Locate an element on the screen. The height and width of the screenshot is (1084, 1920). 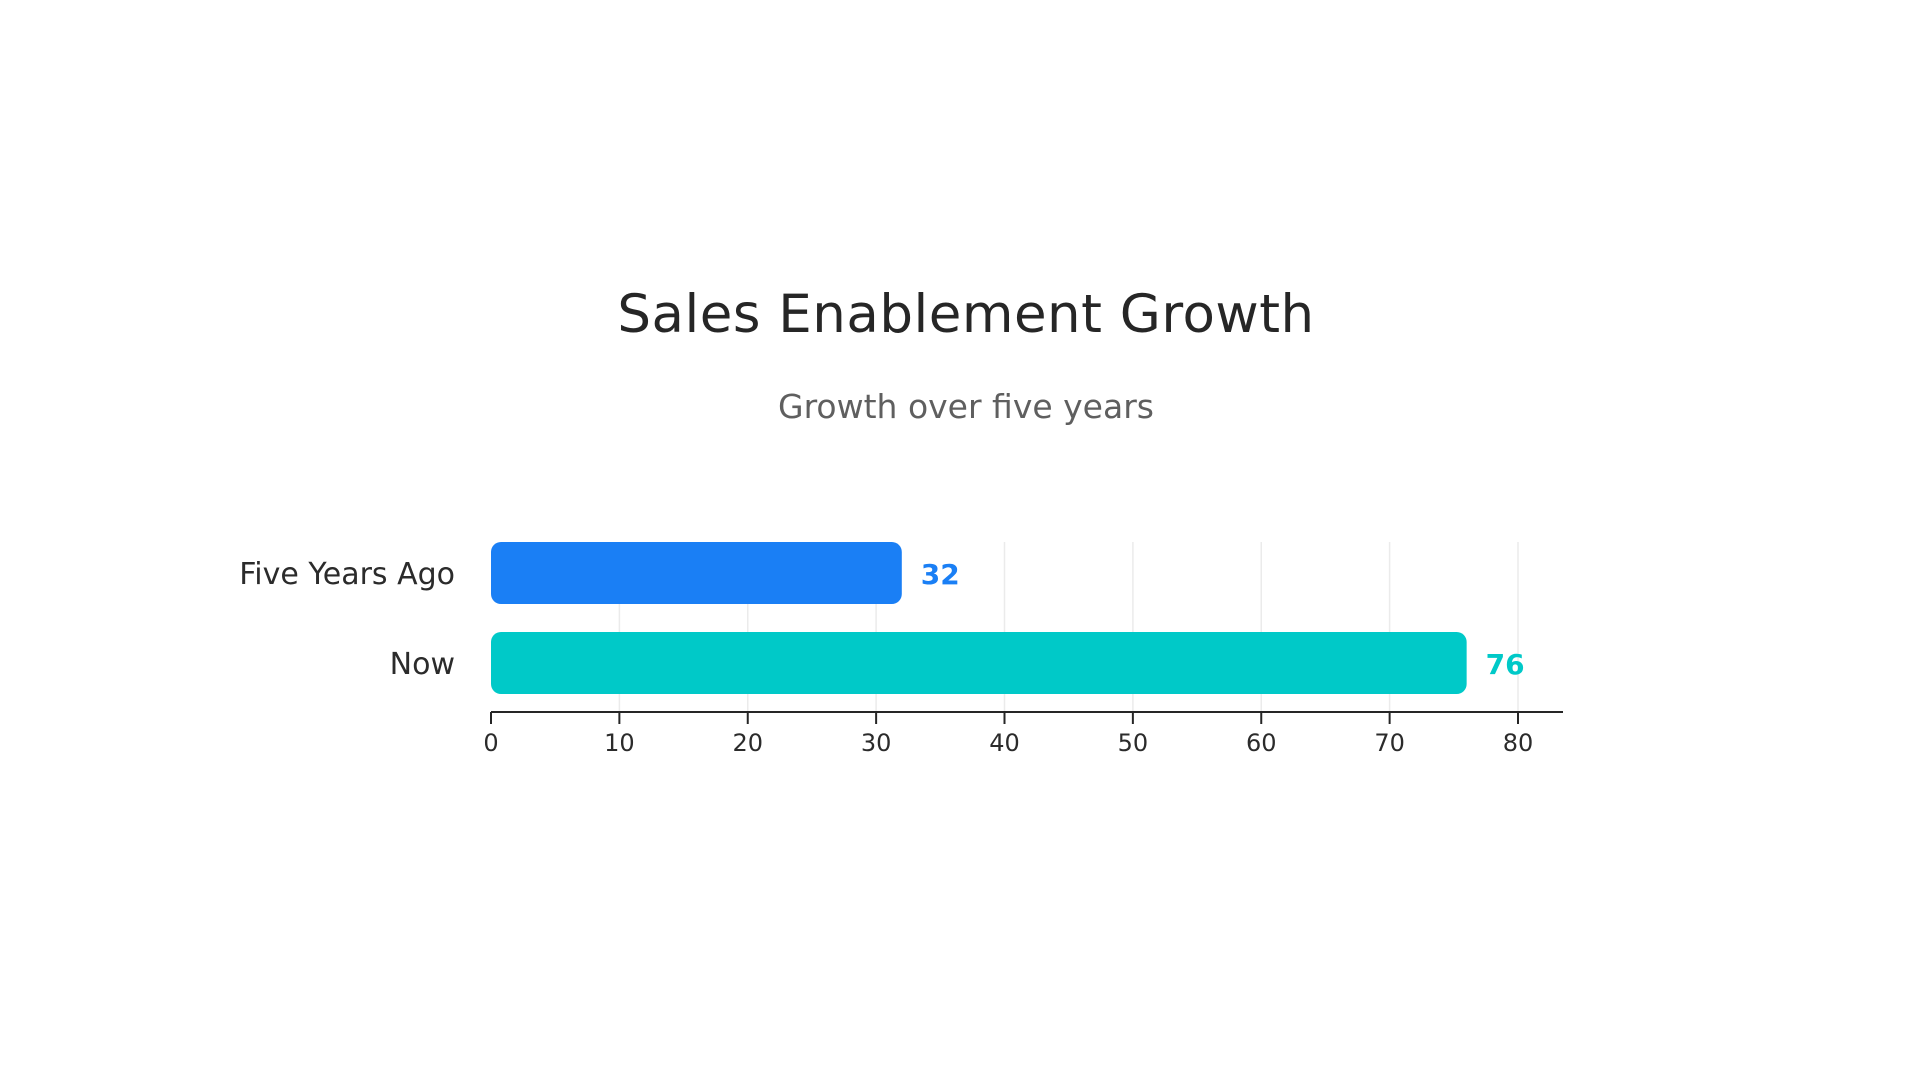
x-tick-label: 50 is located at coordinates (1133, 743).